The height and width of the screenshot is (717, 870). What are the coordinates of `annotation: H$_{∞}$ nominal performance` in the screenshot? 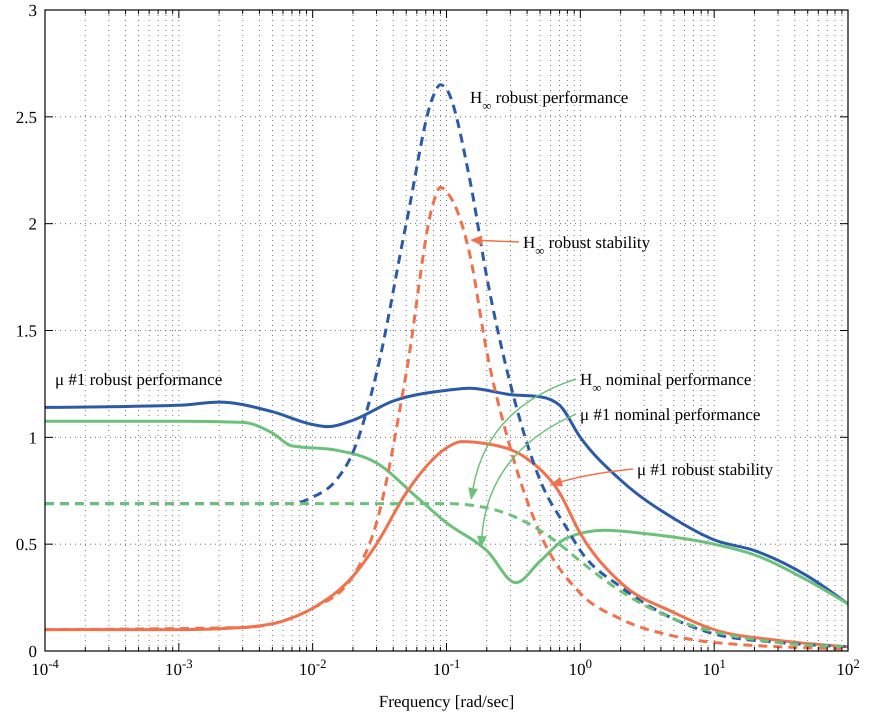 It's located at (666, 382).